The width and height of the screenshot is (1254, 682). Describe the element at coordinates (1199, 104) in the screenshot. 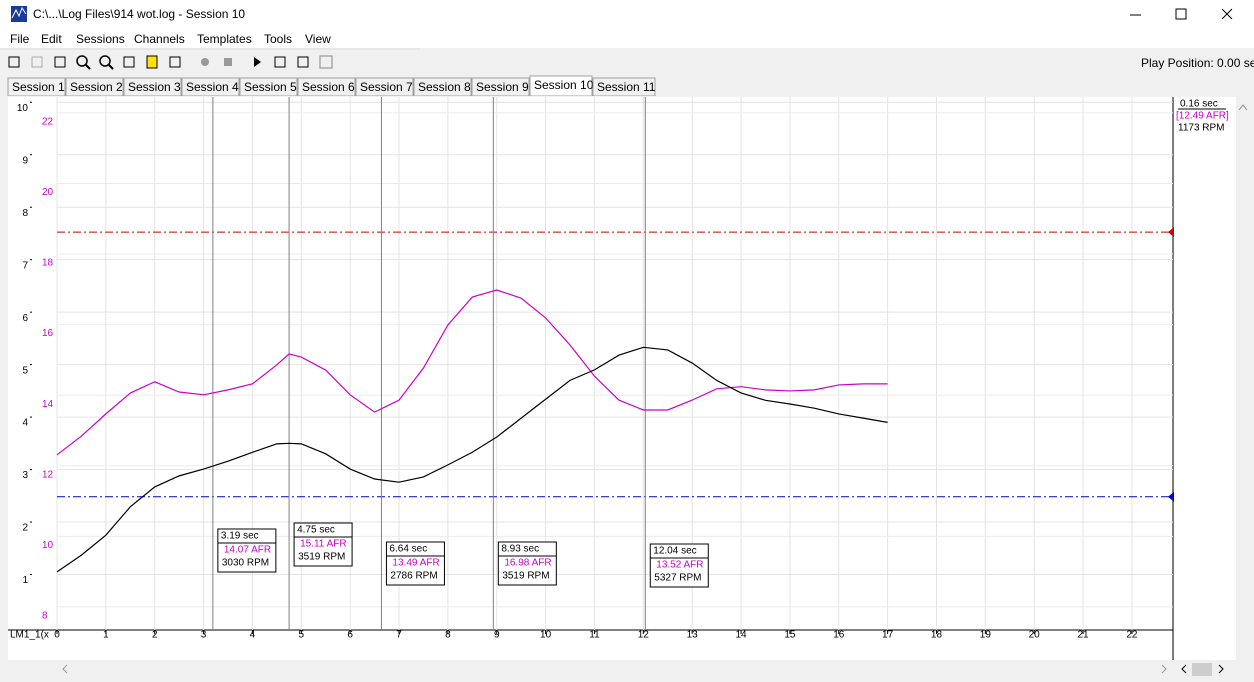

I see `readout-time: 0.16 sec` at that location.